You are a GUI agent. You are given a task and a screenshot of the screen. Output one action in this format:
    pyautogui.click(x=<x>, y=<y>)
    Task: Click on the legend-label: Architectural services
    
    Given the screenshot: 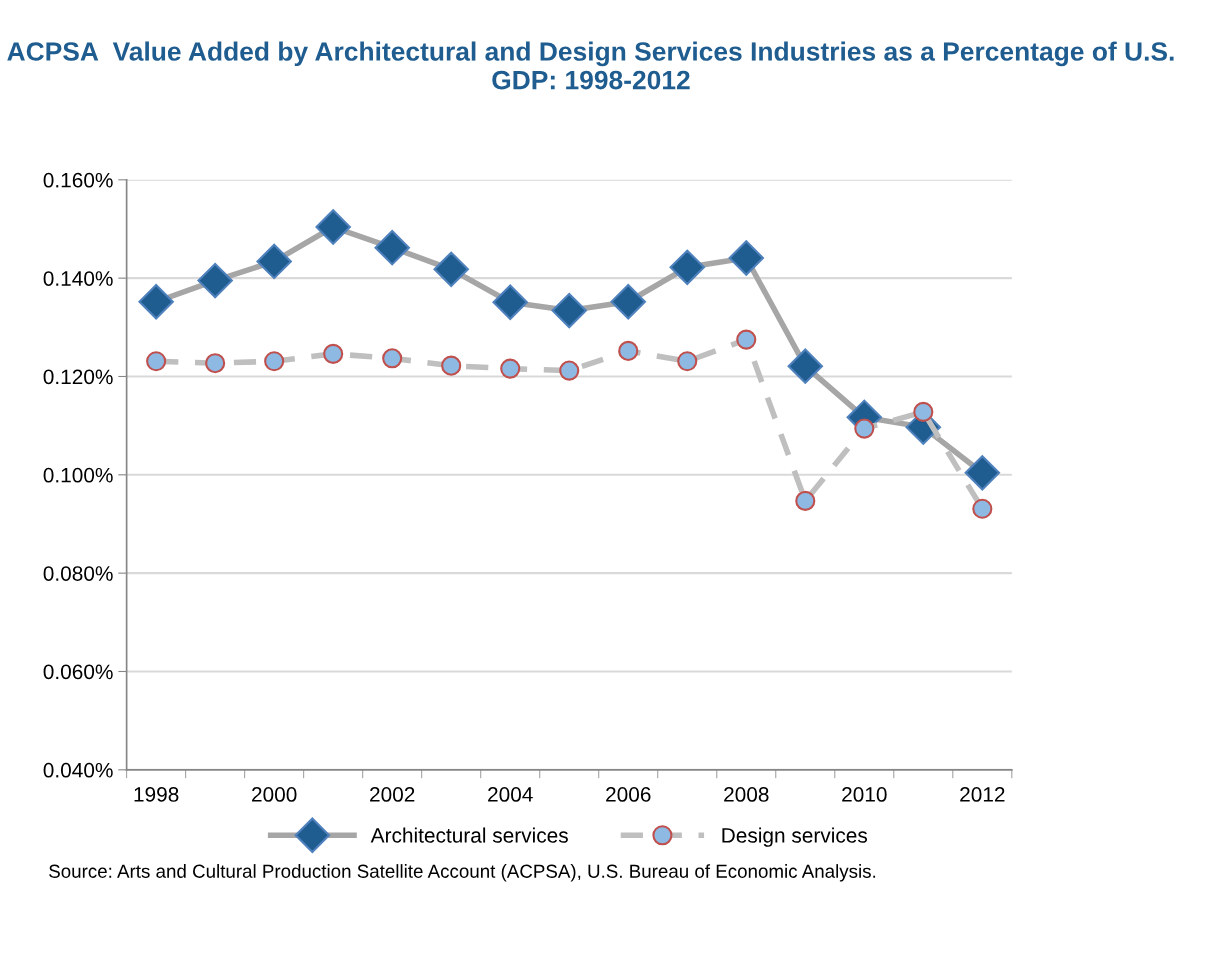 What is the action you would take?
    pyautogui.click(x=469, y=835)
    